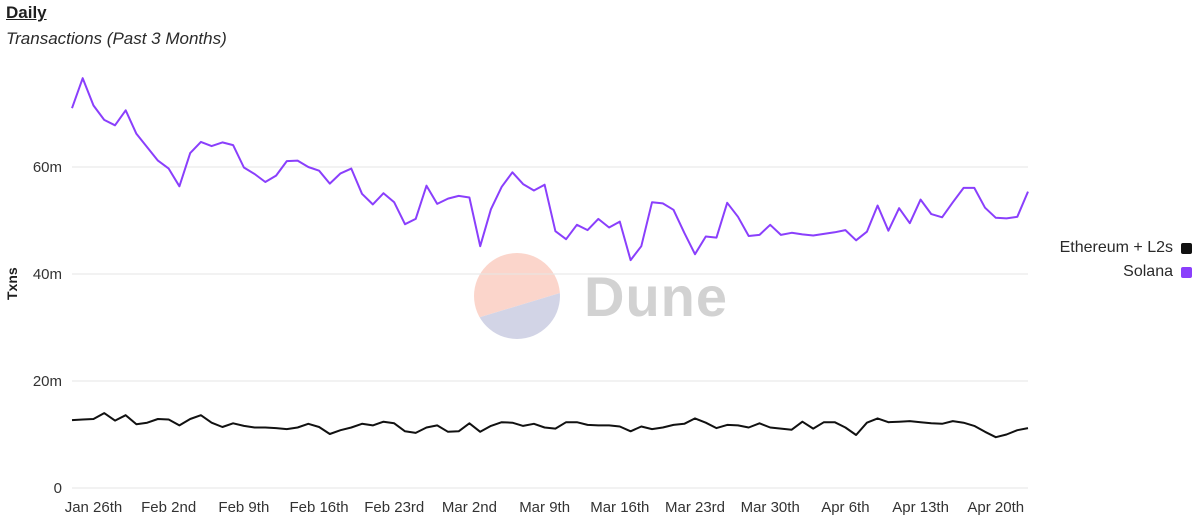  I want to click on x-tick-label: Mar 2nd, so click(469, 507).